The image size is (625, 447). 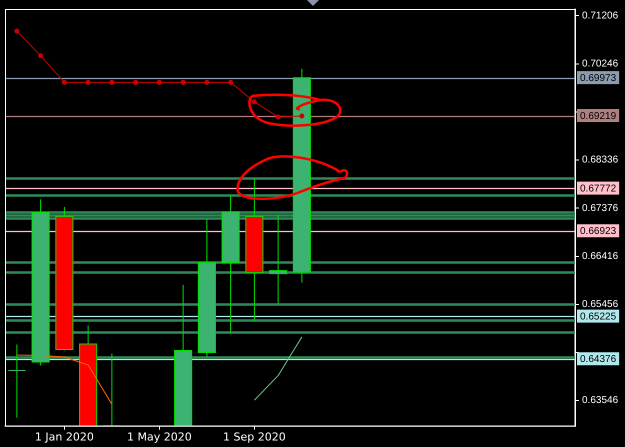 What do you see at coordinates (598, 232) in the screenshot?
I see `ref-line-label: 0.66923` at bounding box center [598, 232].